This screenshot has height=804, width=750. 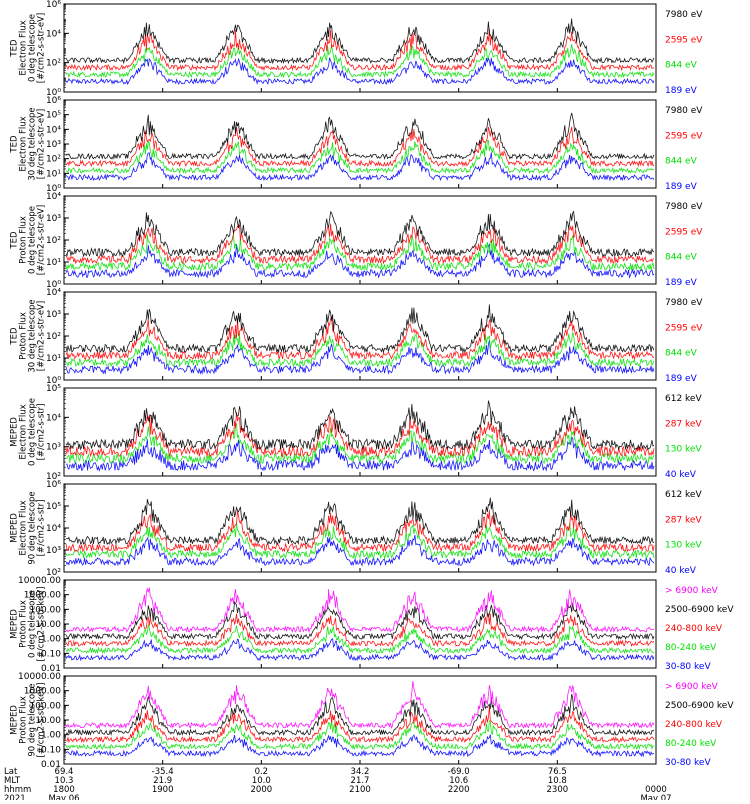 I want to click on panel-5-channel-2: 130 keV, so click(x=683, y=450).